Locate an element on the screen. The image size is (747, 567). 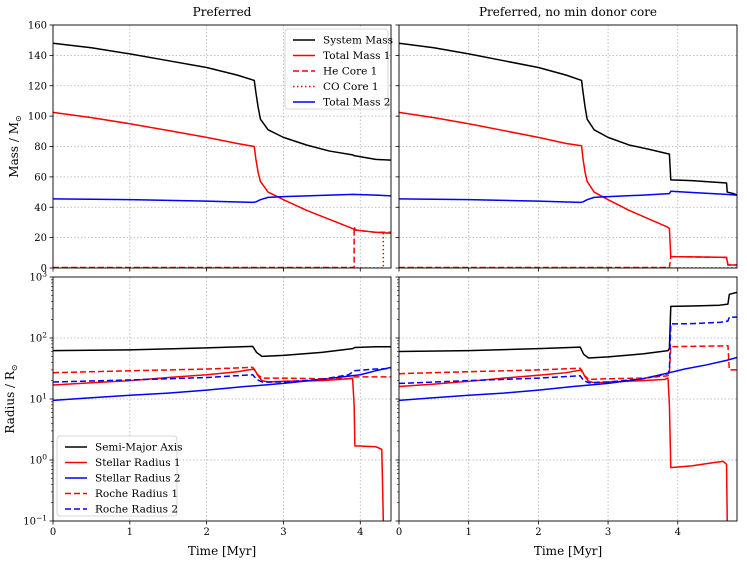
legend-label-stellar-radius-2: Stellar Radius 2 is located at coordinates (138, 479).